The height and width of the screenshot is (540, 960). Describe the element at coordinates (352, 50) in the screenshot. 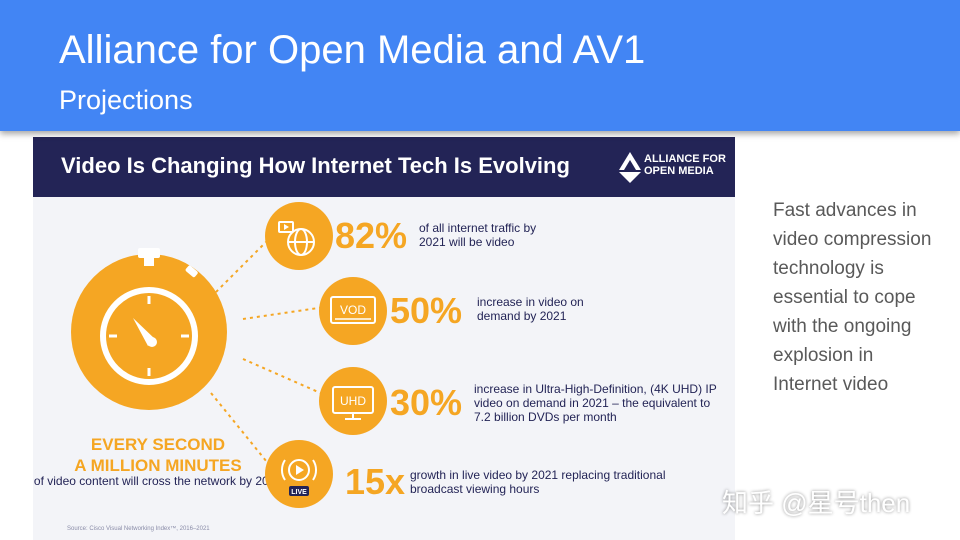

I see `slide-title: Alliance for Open Media and AV1` at that location.